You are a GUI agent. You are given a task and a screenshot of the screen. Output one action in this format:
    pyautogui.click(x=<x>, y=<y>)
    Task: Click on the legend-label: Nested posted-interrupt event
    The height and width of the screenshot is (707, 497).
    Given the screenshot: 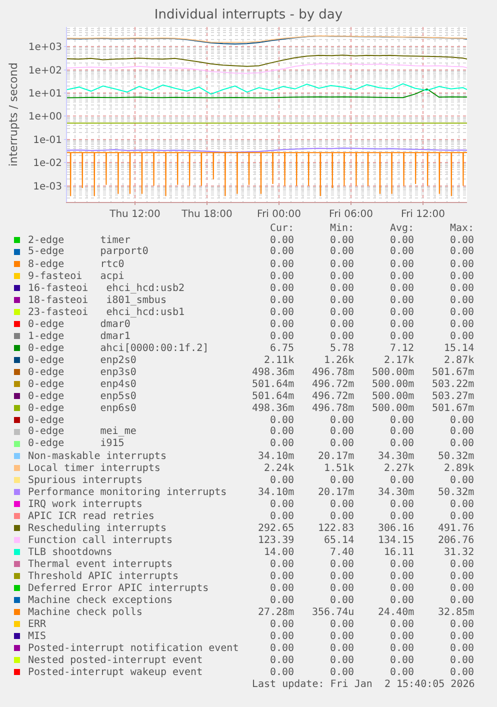 What is the action you would take?
    pyautogui.click(x=115, y=660)
    